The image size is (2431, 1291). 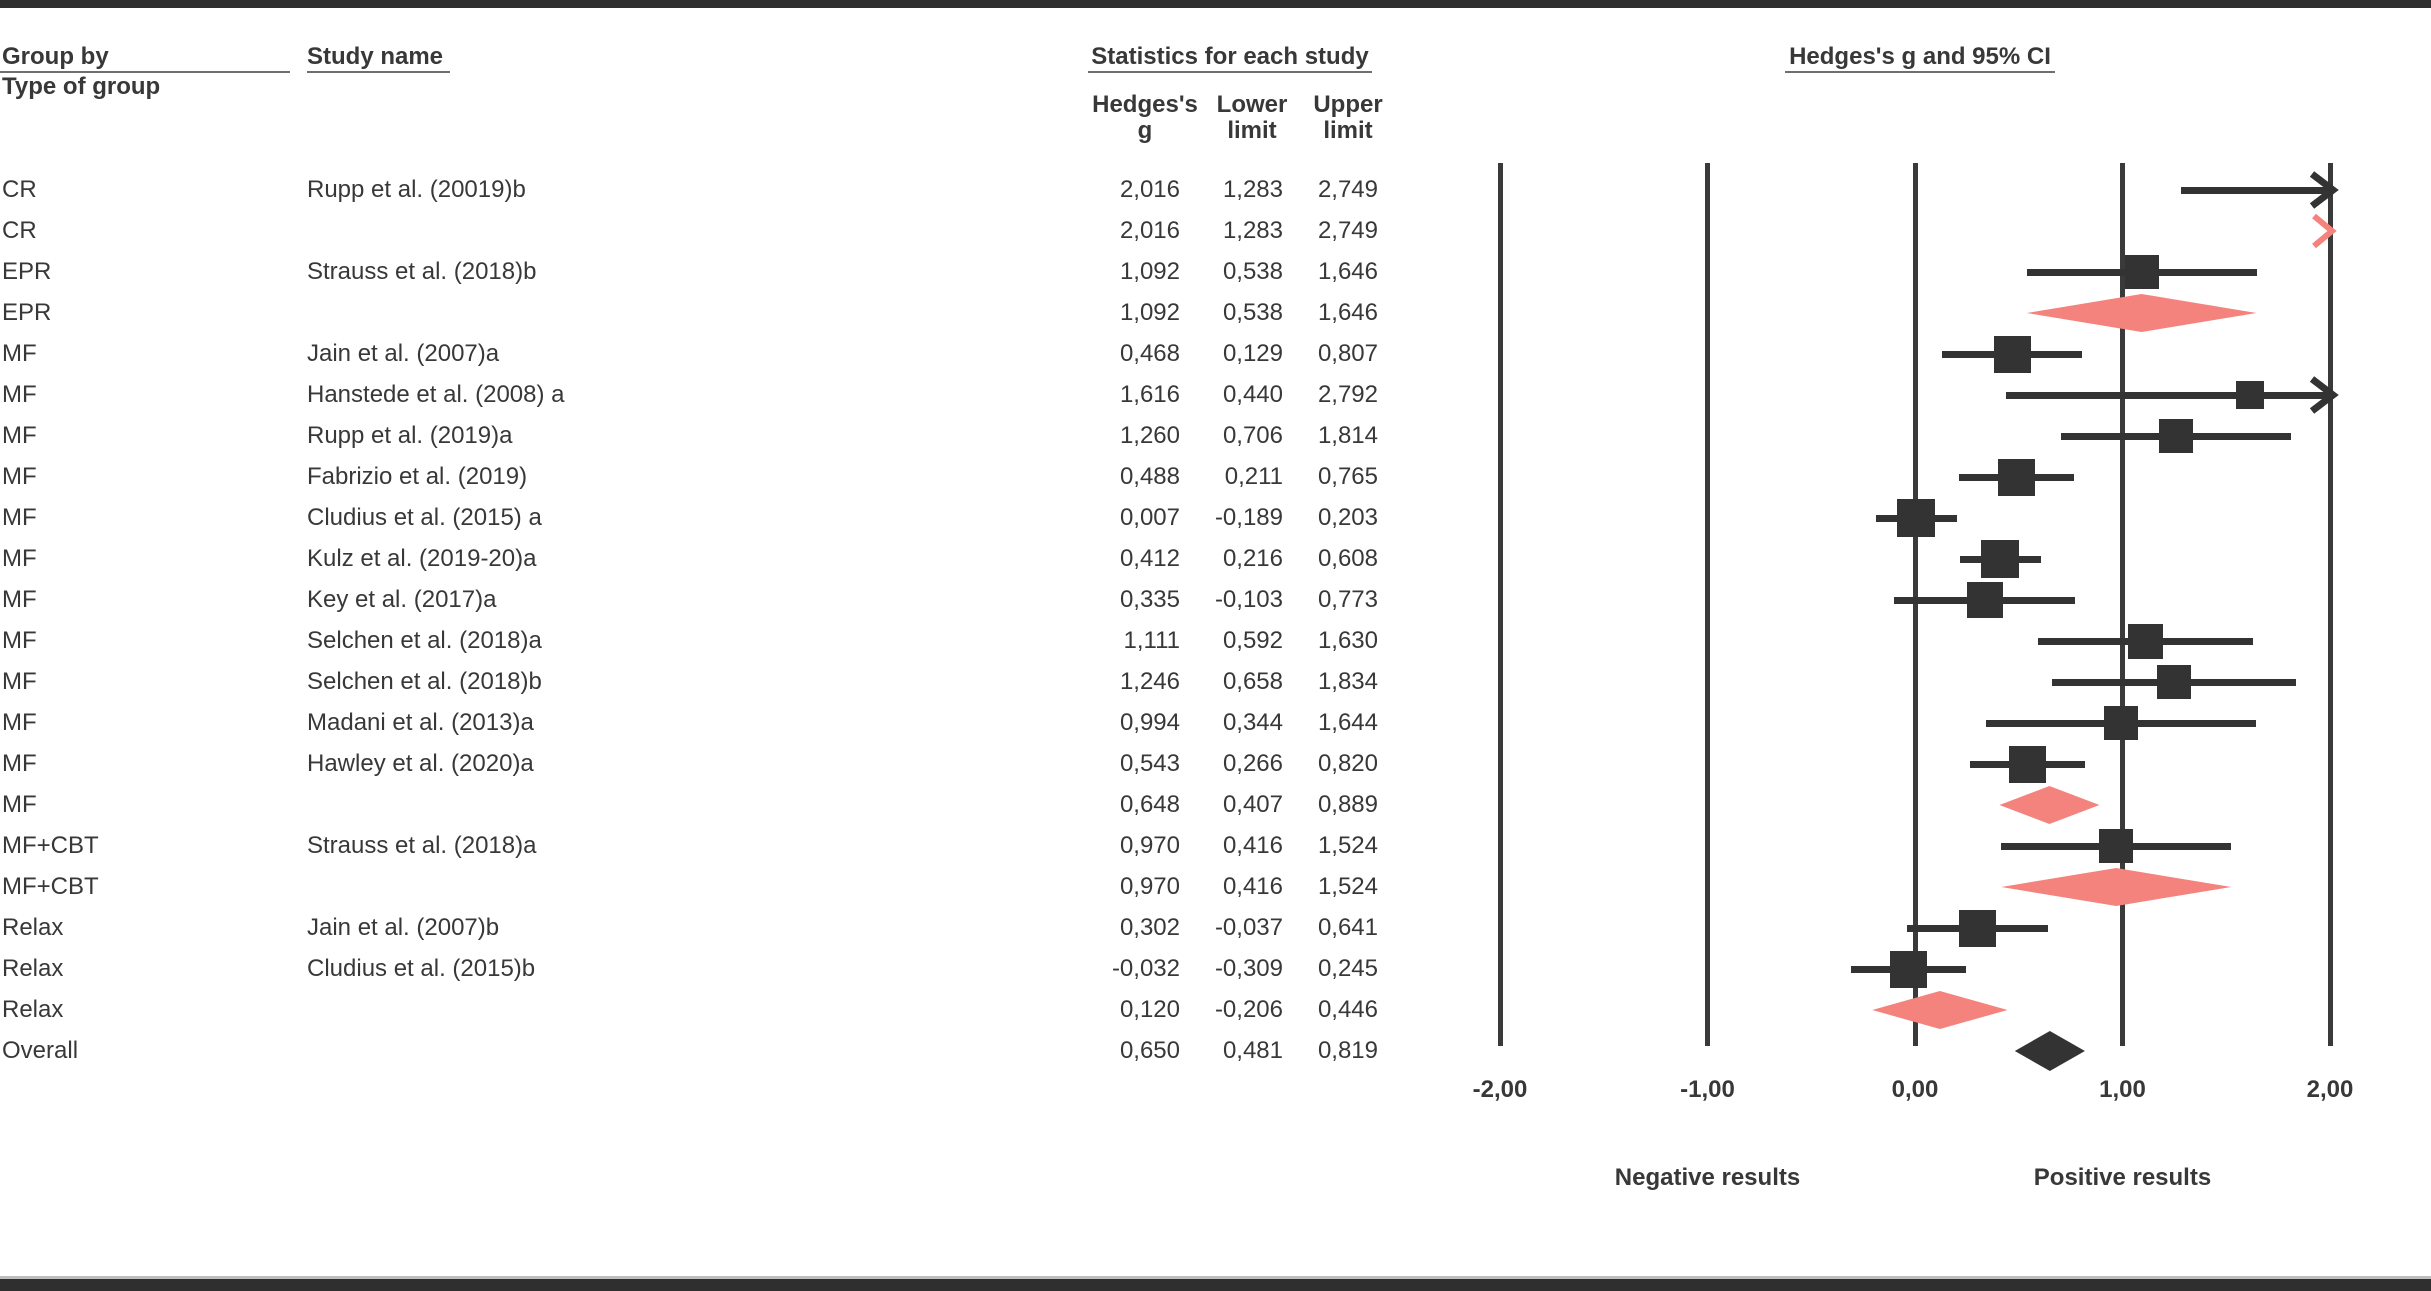 What do you see at coordinates (1145, 968) in the screenshot?
I see `hedges-g-value: -0,032` at bounding box center [1145, 968].